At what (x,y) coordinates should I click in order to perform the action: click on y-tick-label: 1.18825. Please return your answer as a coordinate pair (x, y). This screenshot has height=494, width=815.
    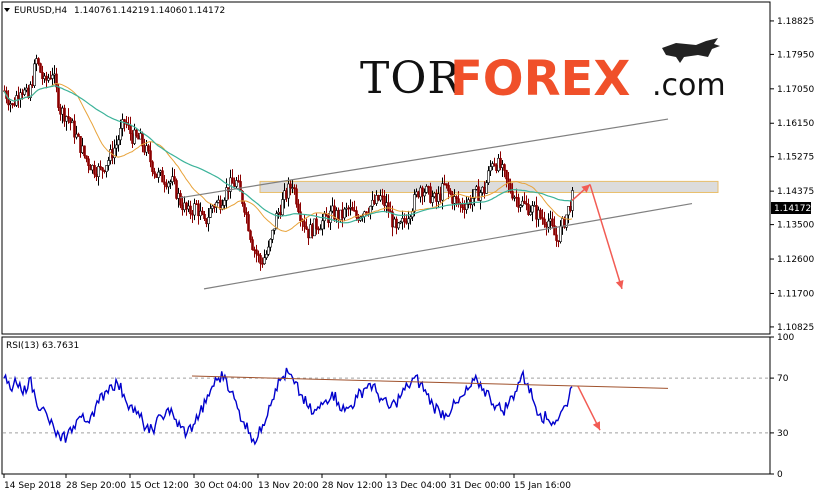
    Looking at the image, I should click on (795, 22).